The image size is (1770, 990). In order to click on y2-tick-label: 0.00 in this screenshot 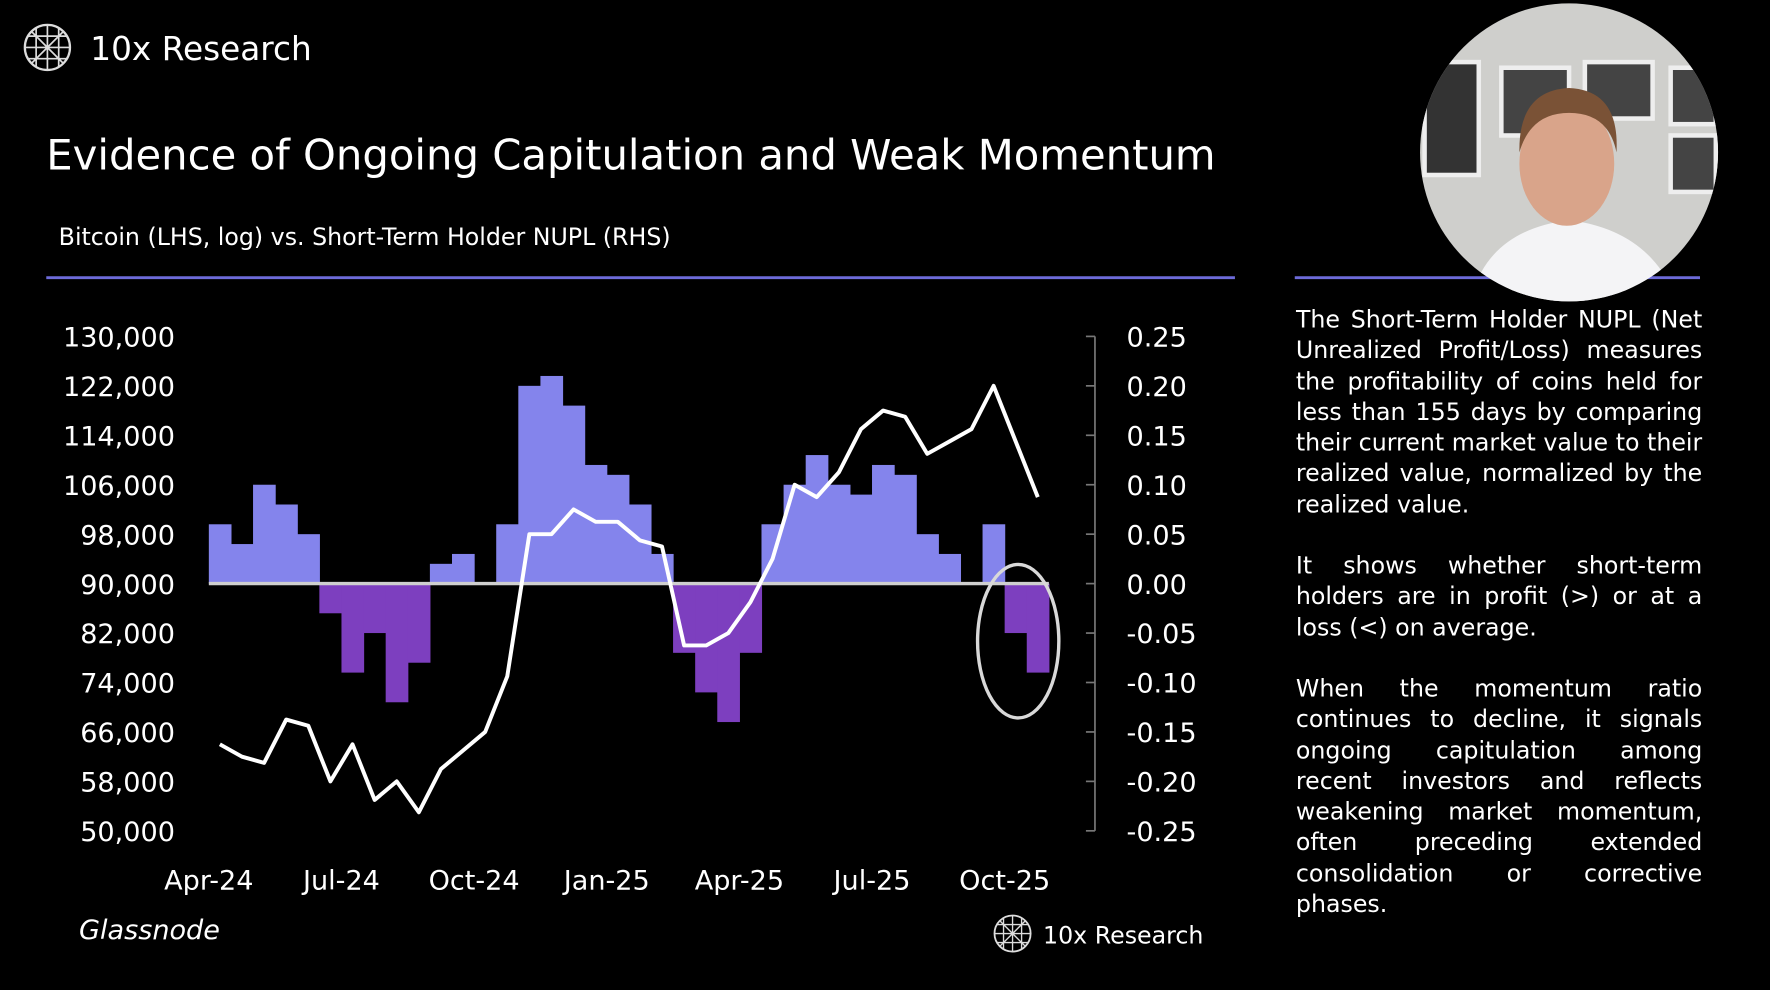, I will do `click(1157, 585)`.